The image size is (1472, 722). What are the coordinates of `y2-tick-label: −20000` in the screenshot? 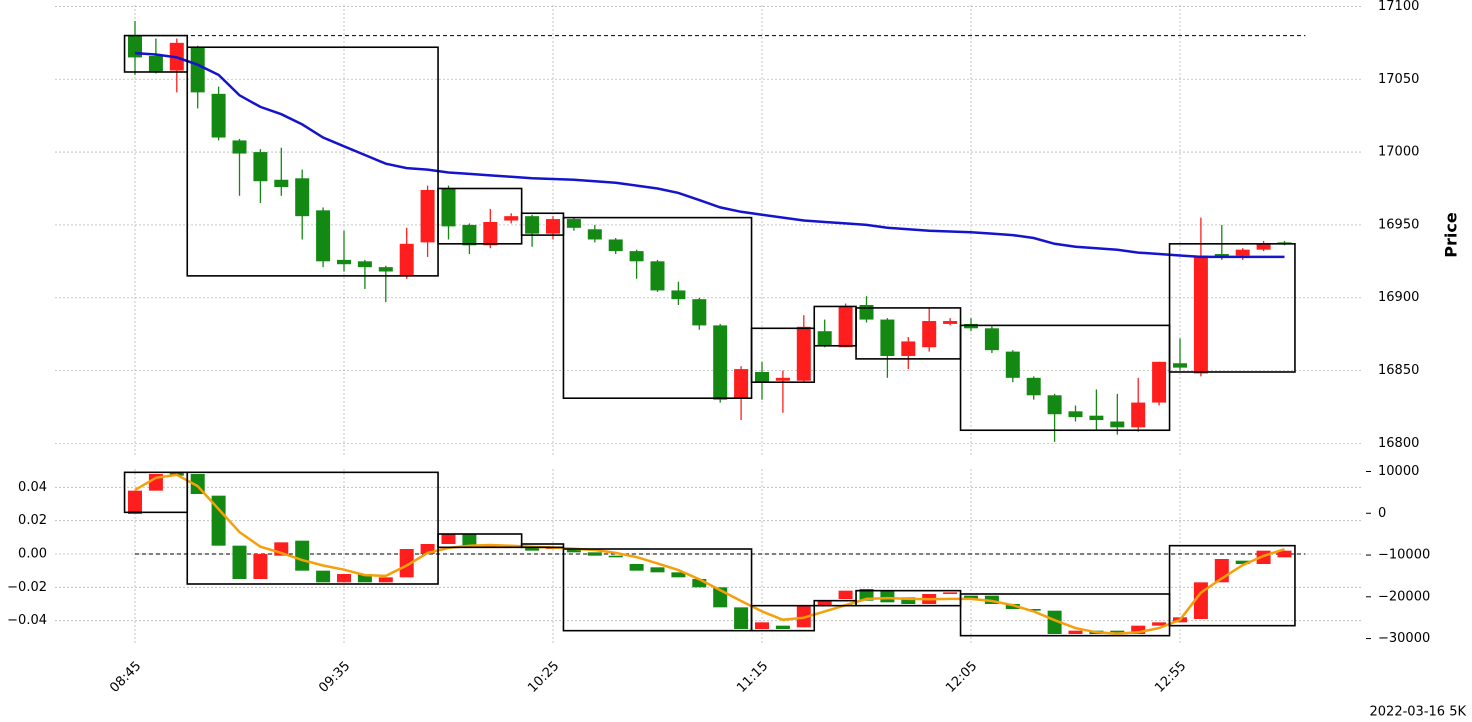 It's located at (1404, 596).